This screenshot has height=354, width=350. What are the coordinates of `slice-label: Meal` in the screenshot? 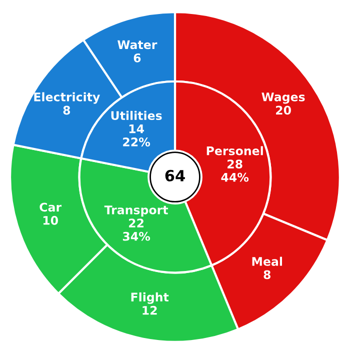 It's located at (267, 261).